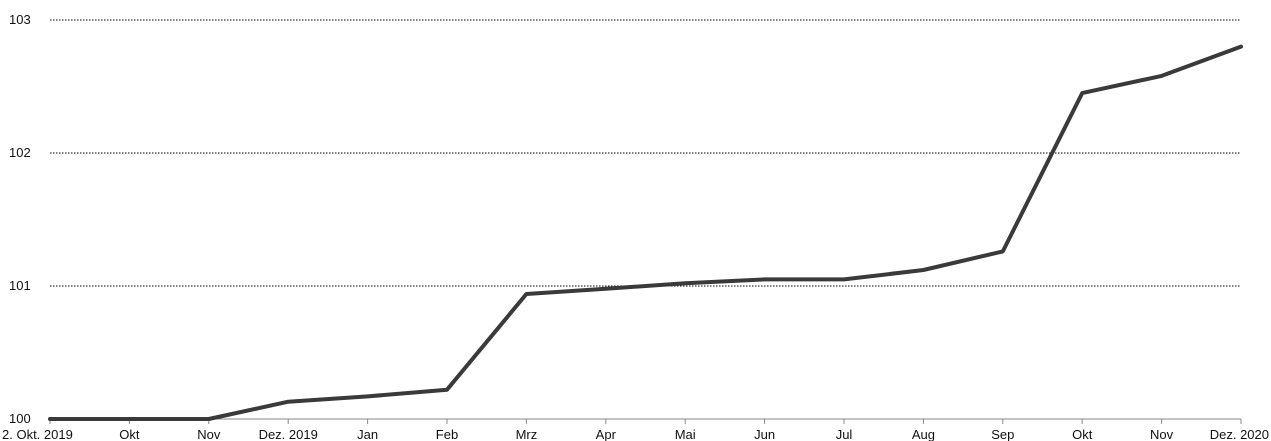 The width and height of the screenshot is (1271, 441). What do you see at coordinates (844, 434) in the screenshot?
I see `x-tick-label: Jul` at bounding box center [844, 434].